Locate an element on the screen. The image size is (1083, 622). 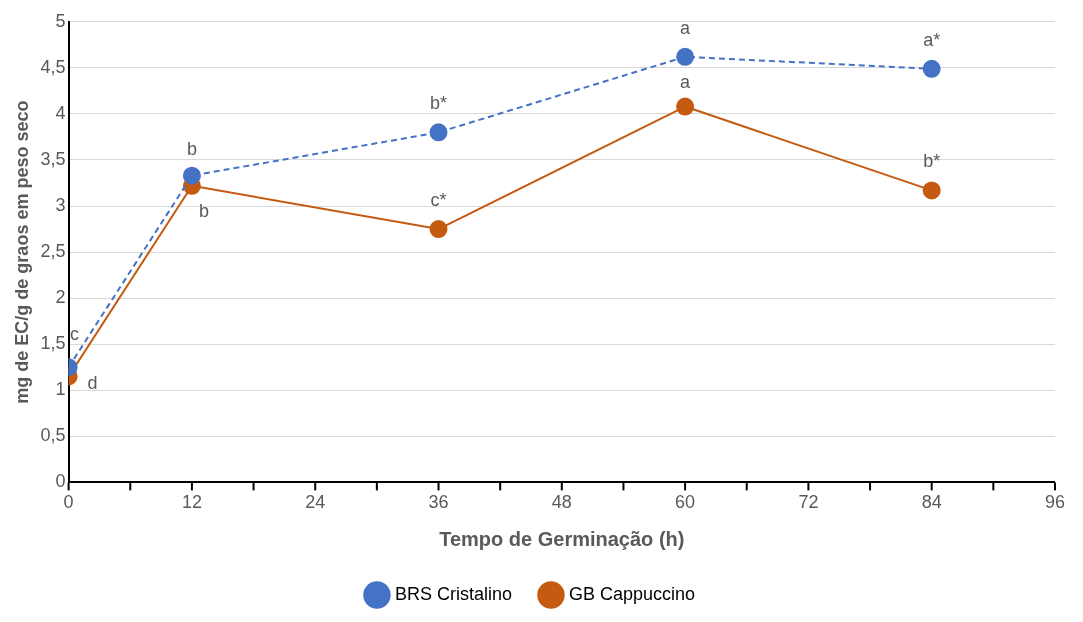
annotation: a* is located at coordinates (932, 39).